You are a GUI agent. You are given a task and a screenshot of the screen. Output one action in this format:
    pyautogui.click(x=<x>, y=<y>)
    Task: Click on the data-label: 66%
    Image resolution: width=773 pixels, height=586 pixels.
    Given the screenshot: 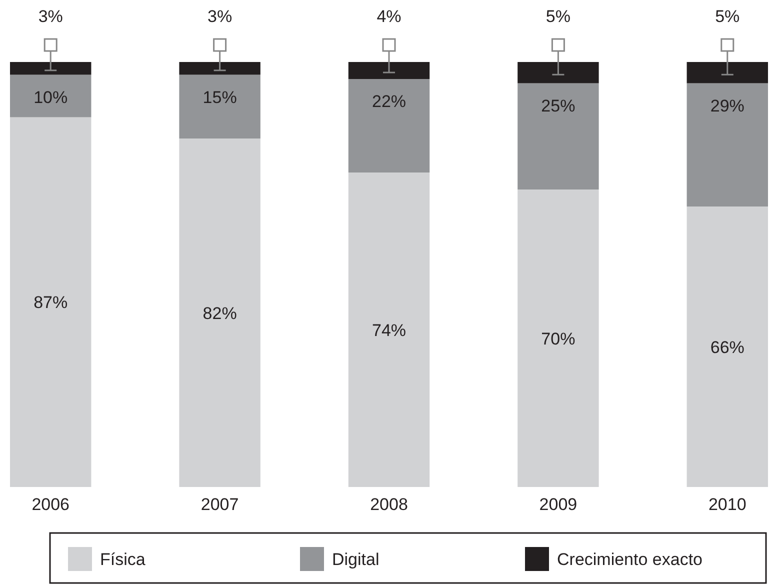 What is the action you would take?
    pyautogui.click(x=727, y=347)
    